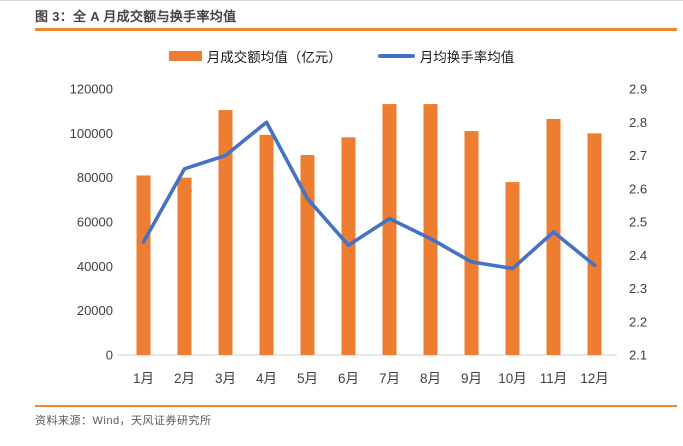 The width and height of the screenshot is (683, 446). Describe the element at coordinates (396, 56) in the screenshot. I see `line-swatch-icon` at that location.